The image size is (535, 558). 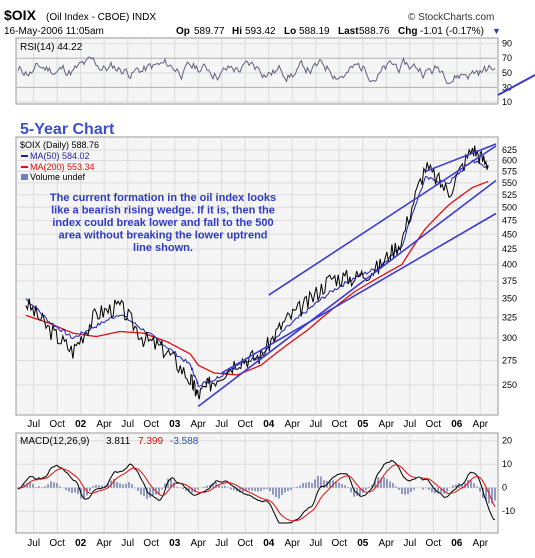 What do you see at coordinates (162, 236) in the screenshot?
I see `annotation-line: area without breaking the lower uptrend` at bounding box center [162, 236].